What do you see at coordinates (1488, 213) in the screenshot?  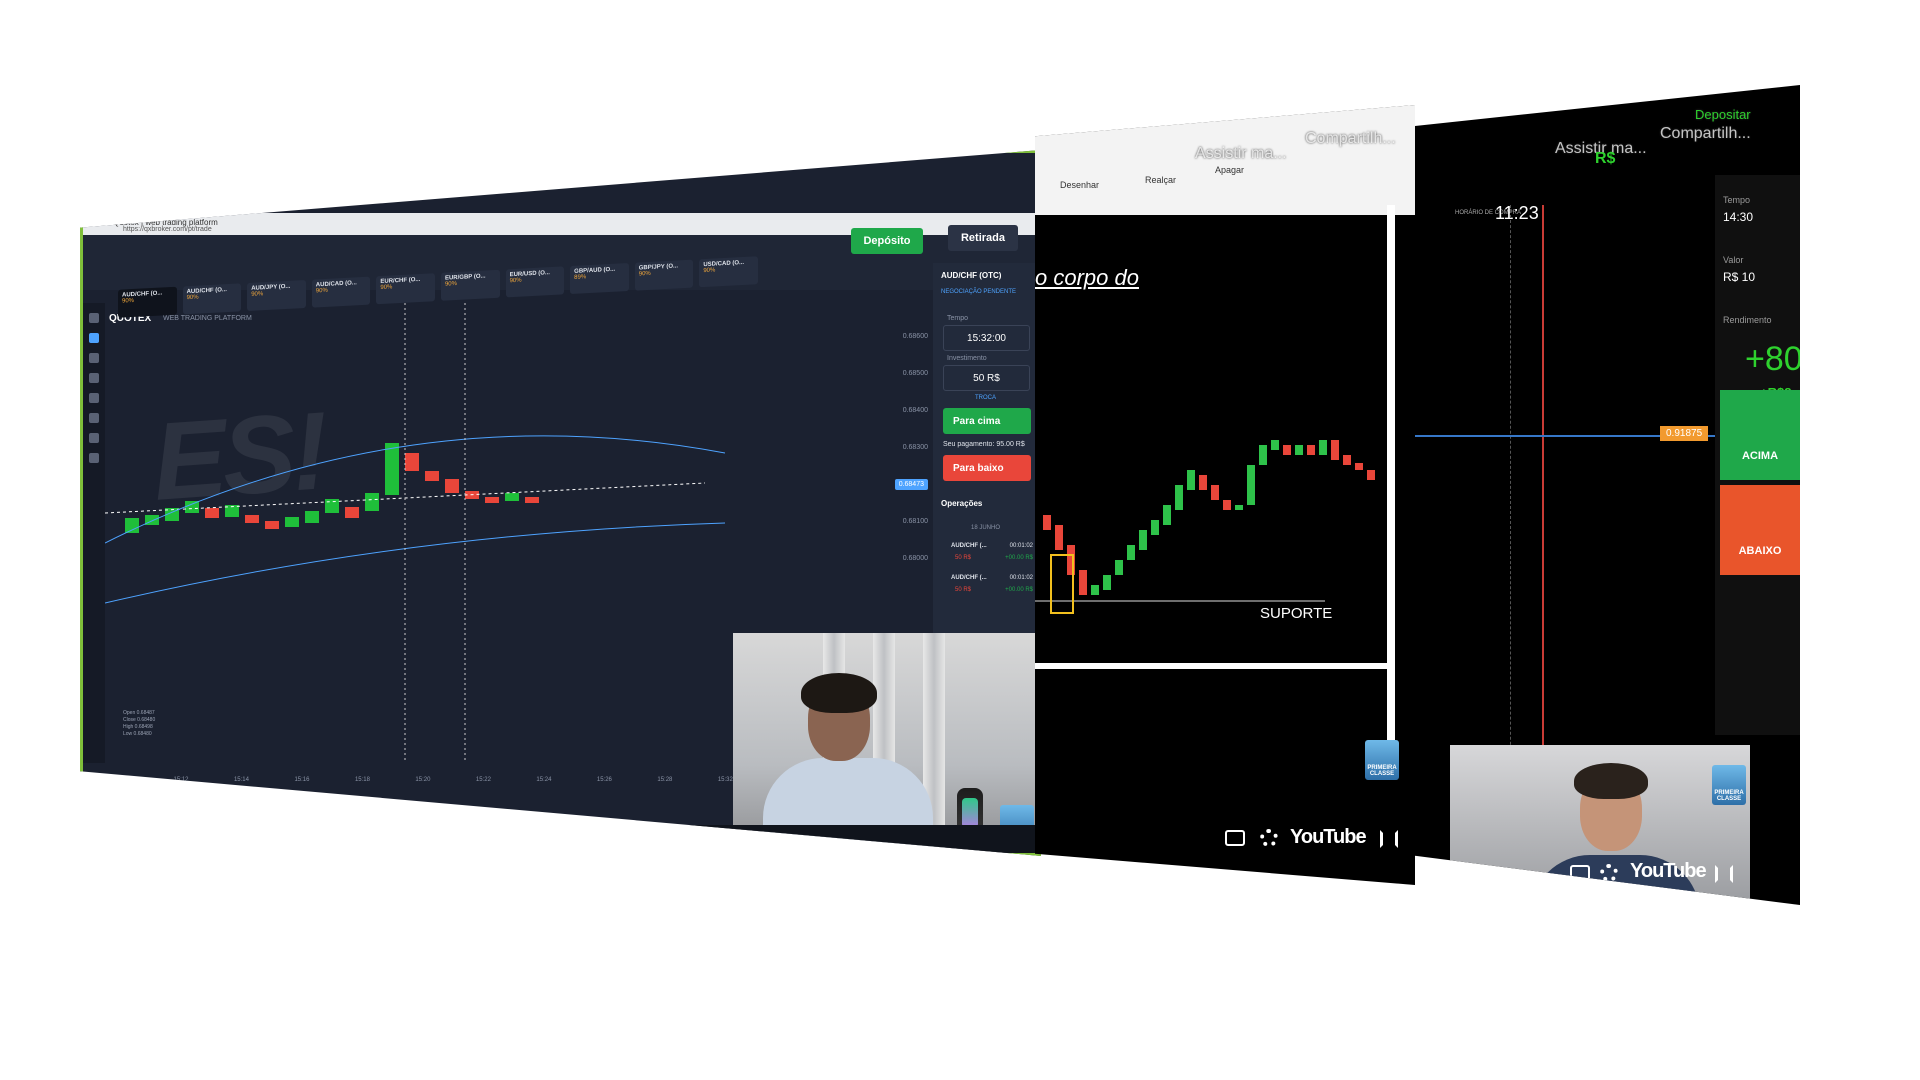 I see `purchase-time-label: HORÁRIO DE COMPRA` at bounding box center [1488, 213].